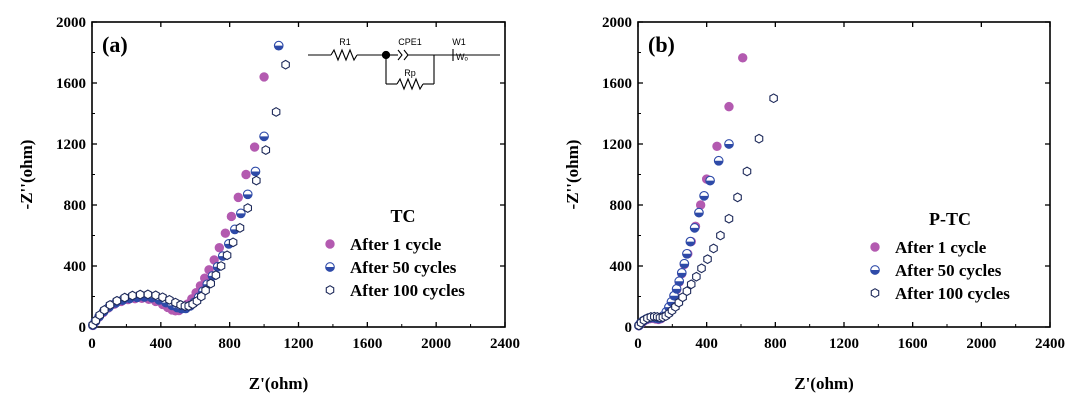 This screenshot has height=398, width=1074. I want to click on circuit-labels: R1 CPE1 W1 Rp Wₒ, so click(403, 57).